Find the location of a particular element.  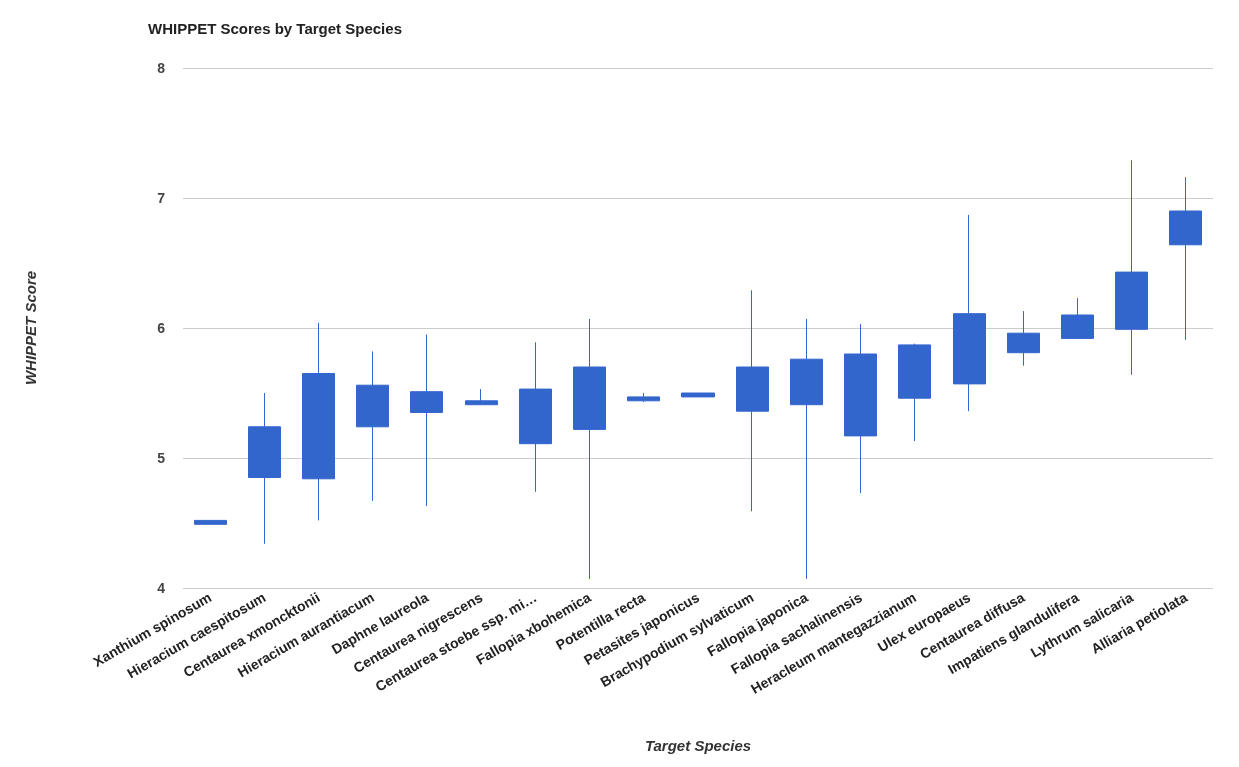

y-tick-label: 4 is located at coordinates (161, 588).